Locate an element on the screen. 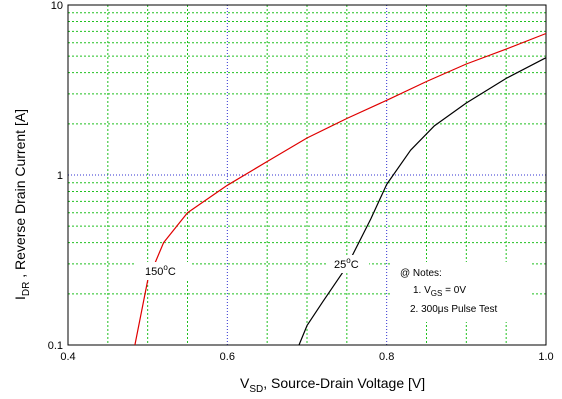 This screenshot has width=562, height=399. x-tick-labels: 0.4 0.6 0.8 1.0 is located at coordinates (306, 357).